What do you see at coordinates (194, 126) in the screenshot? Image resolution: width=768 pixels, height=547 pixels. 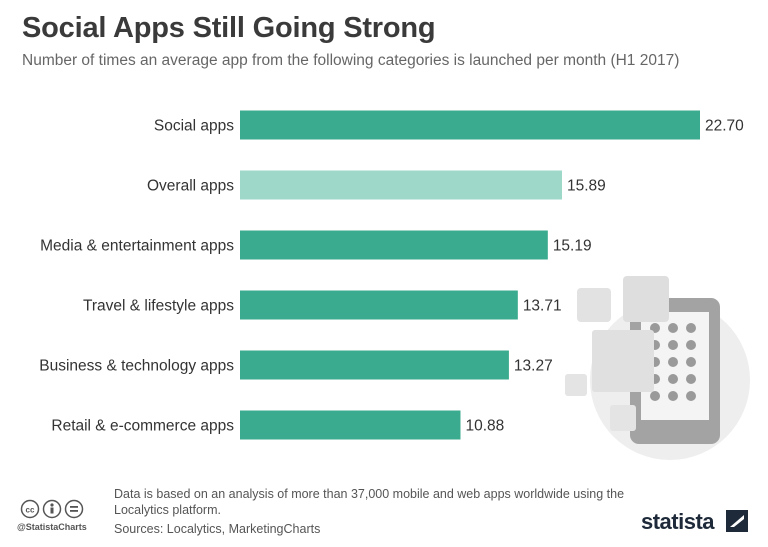 I see `category-label: Social apps` at bounding box center [194, 126].